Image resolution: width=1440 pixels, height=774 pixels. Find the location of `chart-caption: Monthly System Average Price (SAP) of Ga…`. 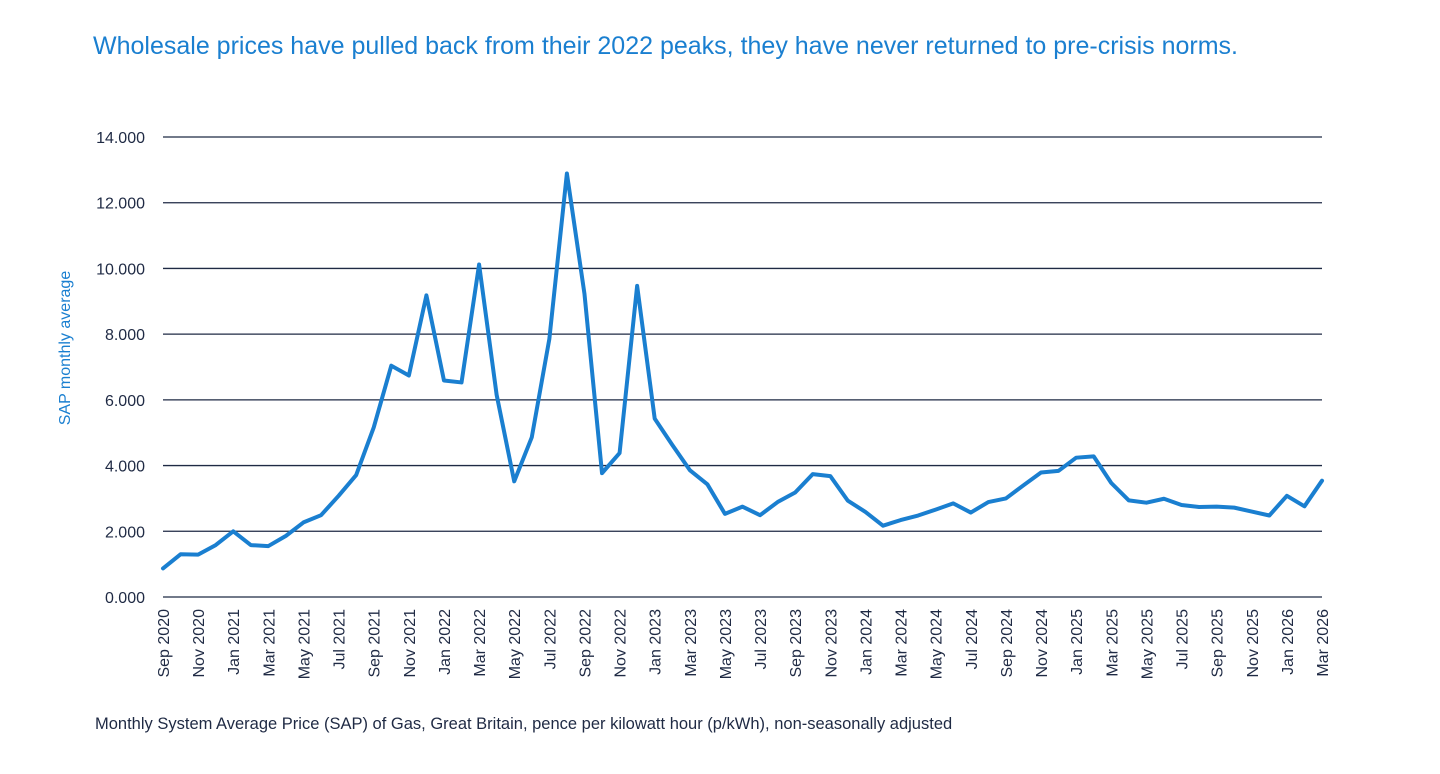

chart-caption: Monthly System Average Price (SAP) of Ga… is located at coordinates (524, 724).